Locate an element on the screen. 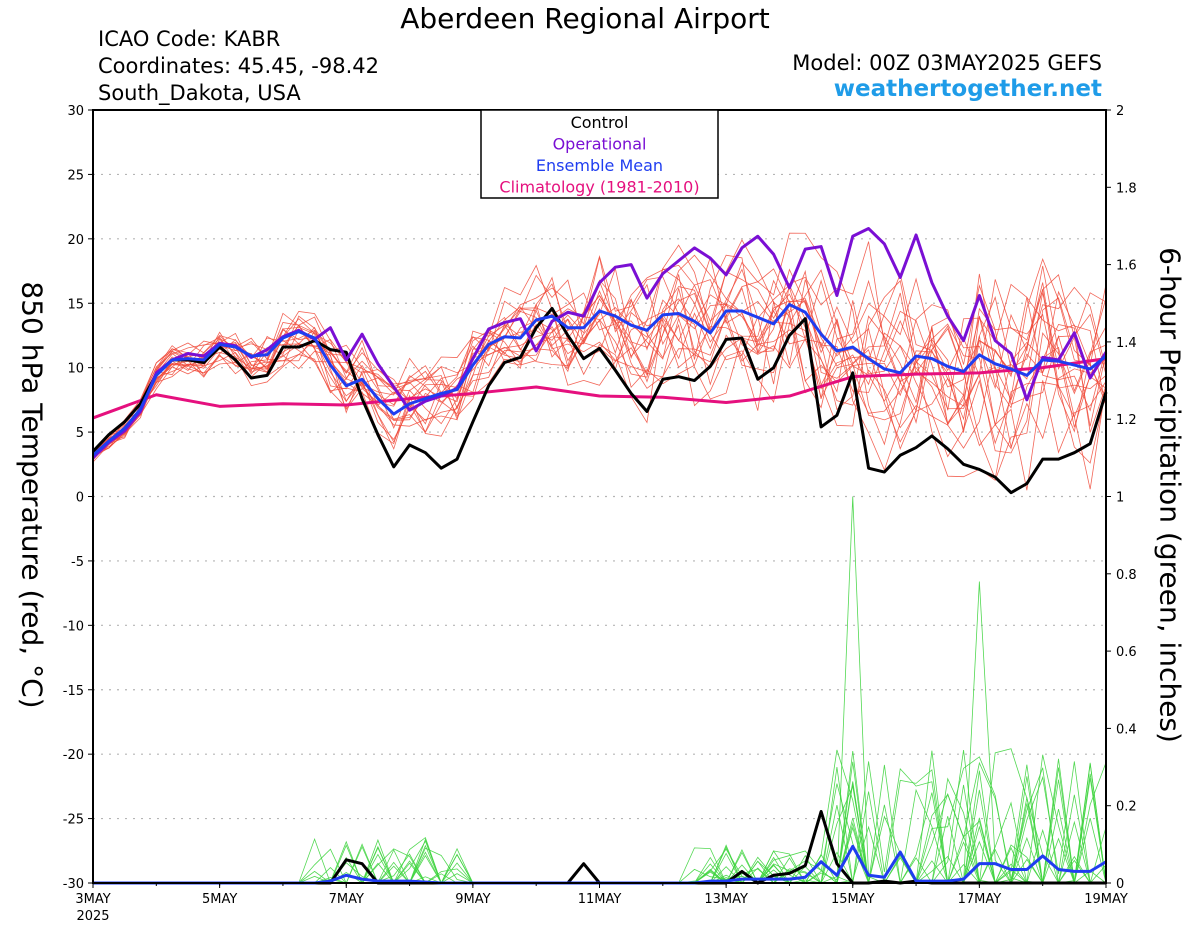  coordinates-label: Coordinates: 45.45, -98.42 is located at coordinates (238, 66).